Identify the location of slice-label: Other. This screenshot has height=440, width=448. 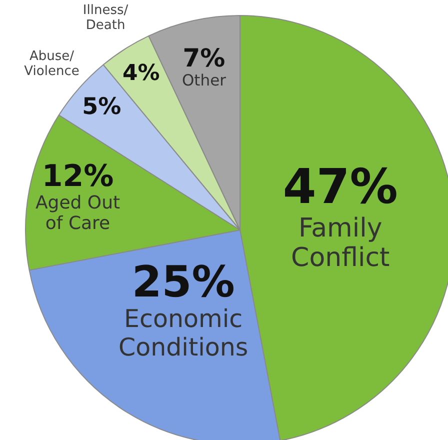
(204, 80).